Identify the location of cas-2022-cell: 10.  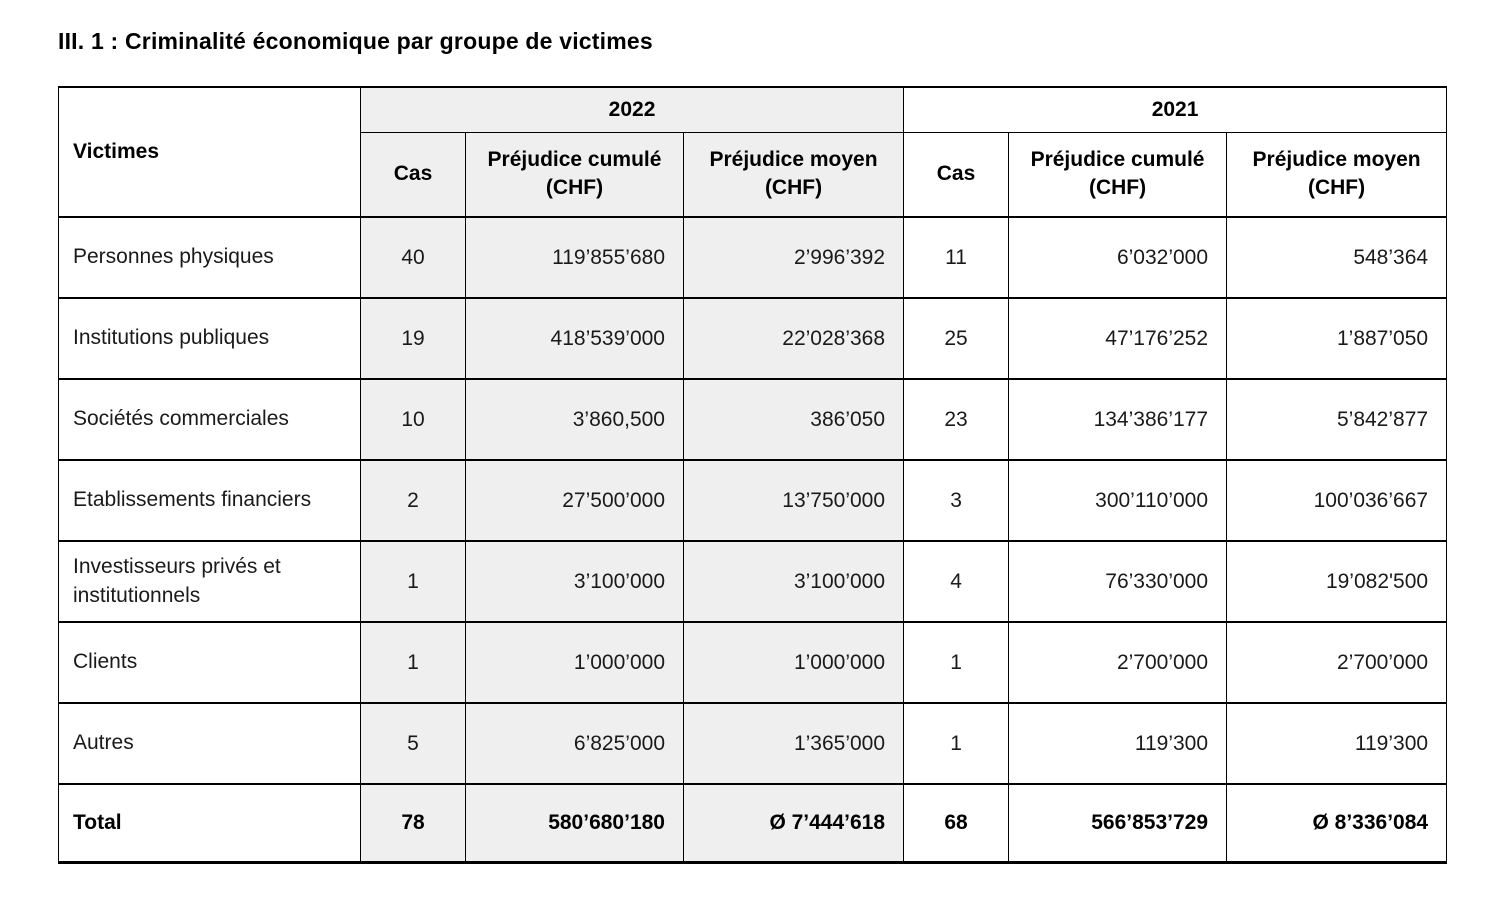
(413, 419).